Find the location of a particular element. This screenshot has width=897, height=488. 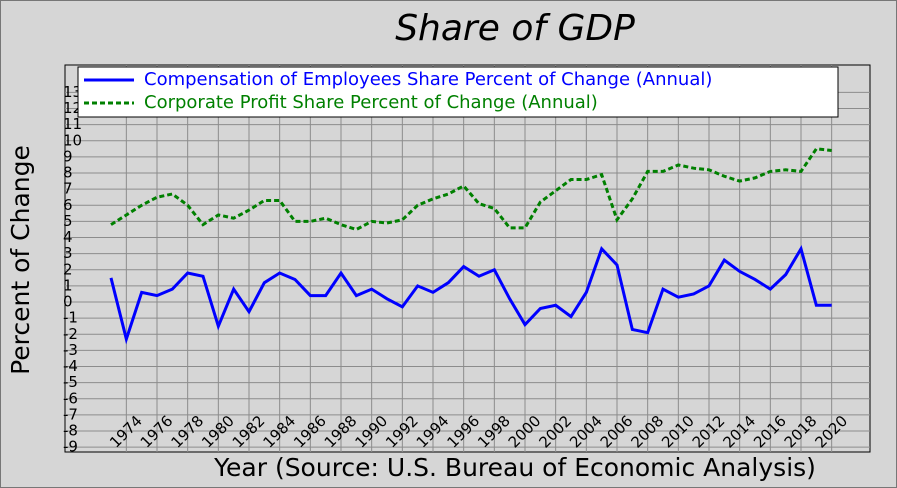

y-tick-label: 9 is located at coordinates (68, 156).